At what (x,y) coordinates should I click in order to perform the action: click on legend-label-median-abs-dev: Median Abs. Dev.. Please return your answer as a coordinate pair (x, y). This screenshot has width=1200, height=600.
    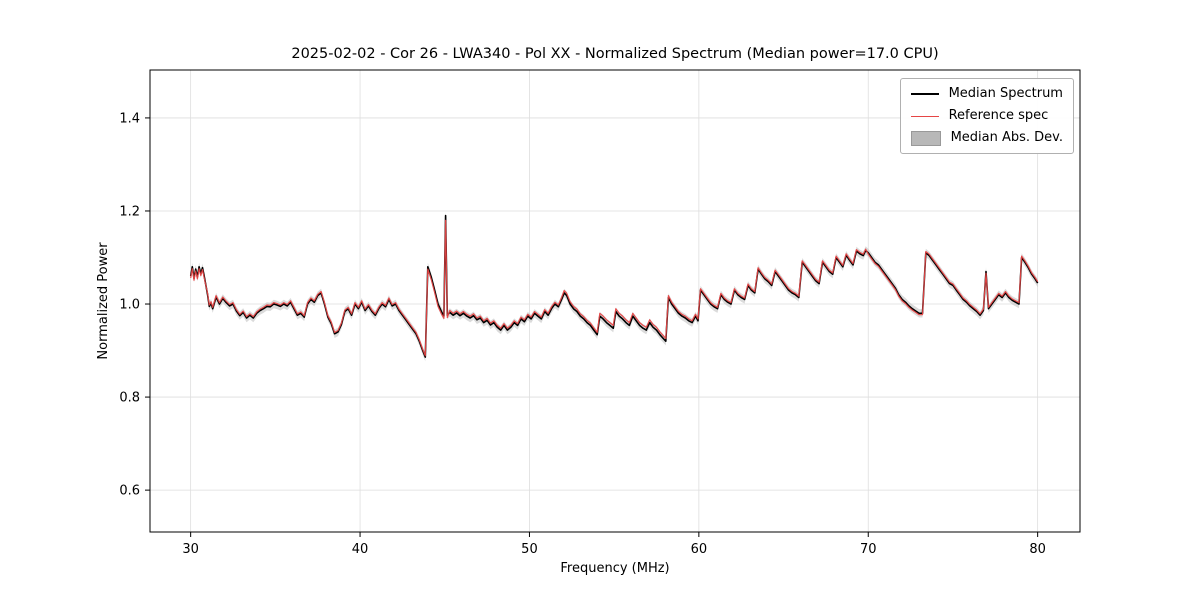
    Looking at the image, I should click on (1006, 137).